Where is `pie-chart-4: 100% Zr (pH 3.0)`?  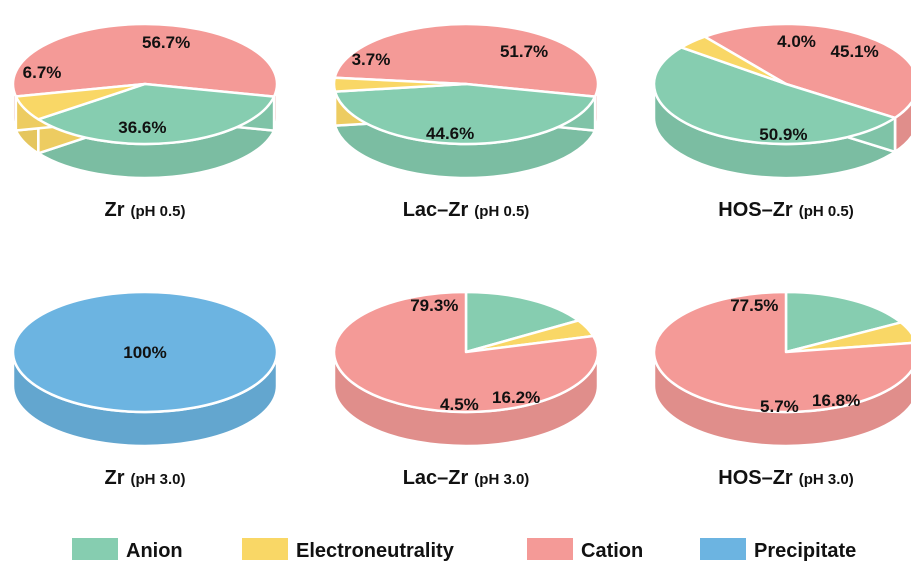
pie-chart-4: 100% Zr (pH 3.0) is located at coordinates (145, 389).